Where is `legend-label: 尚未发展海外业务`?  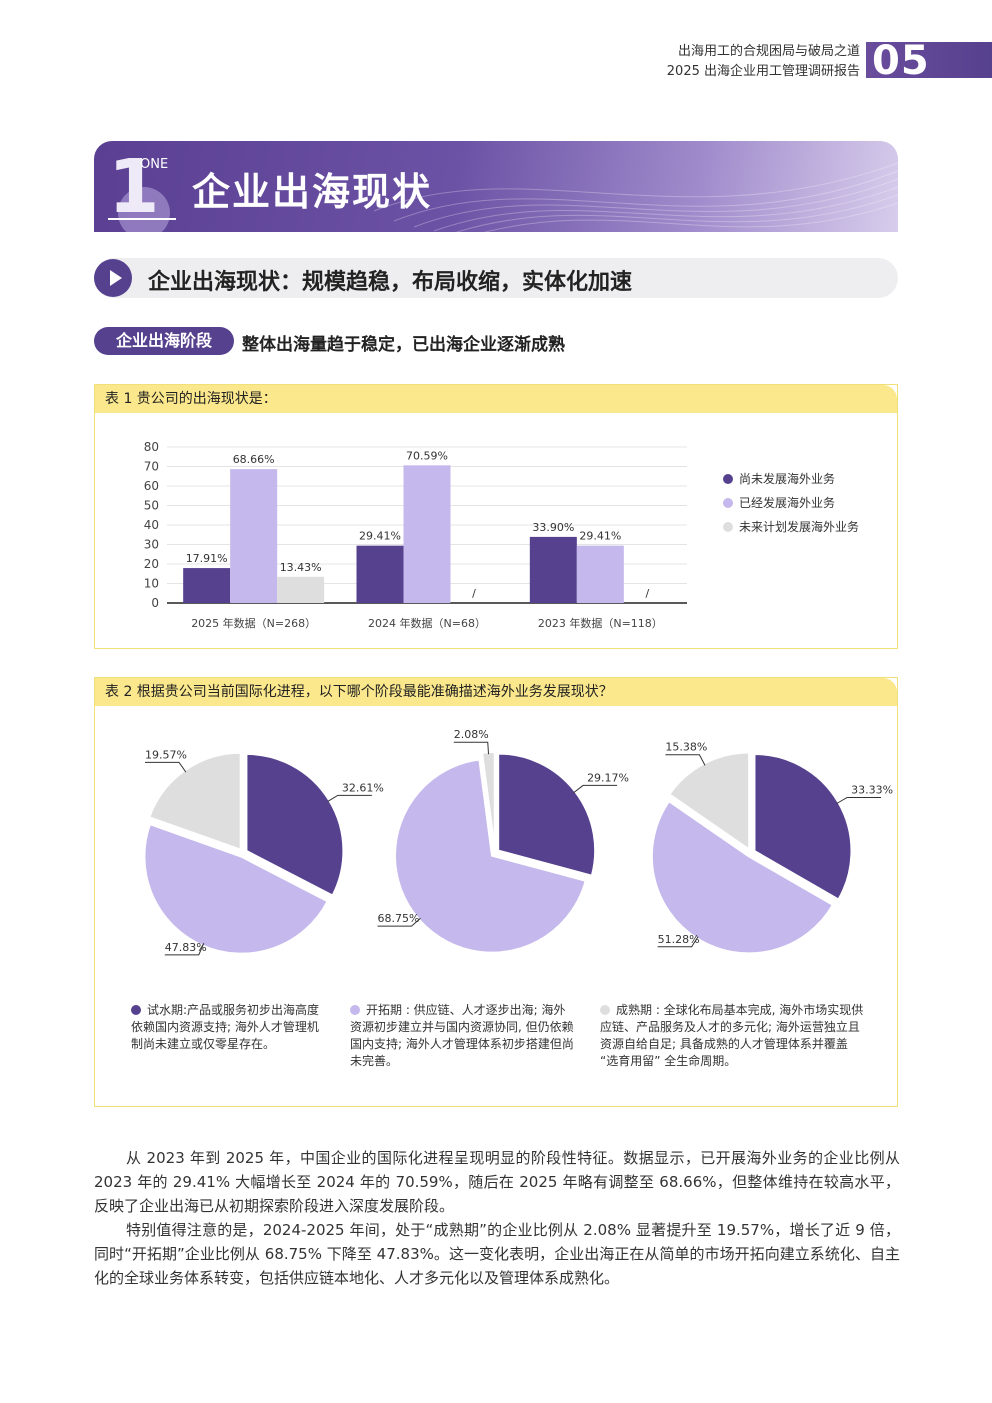 legend-label: 尚未发展海外业务 is located at coordinates (787, 478).